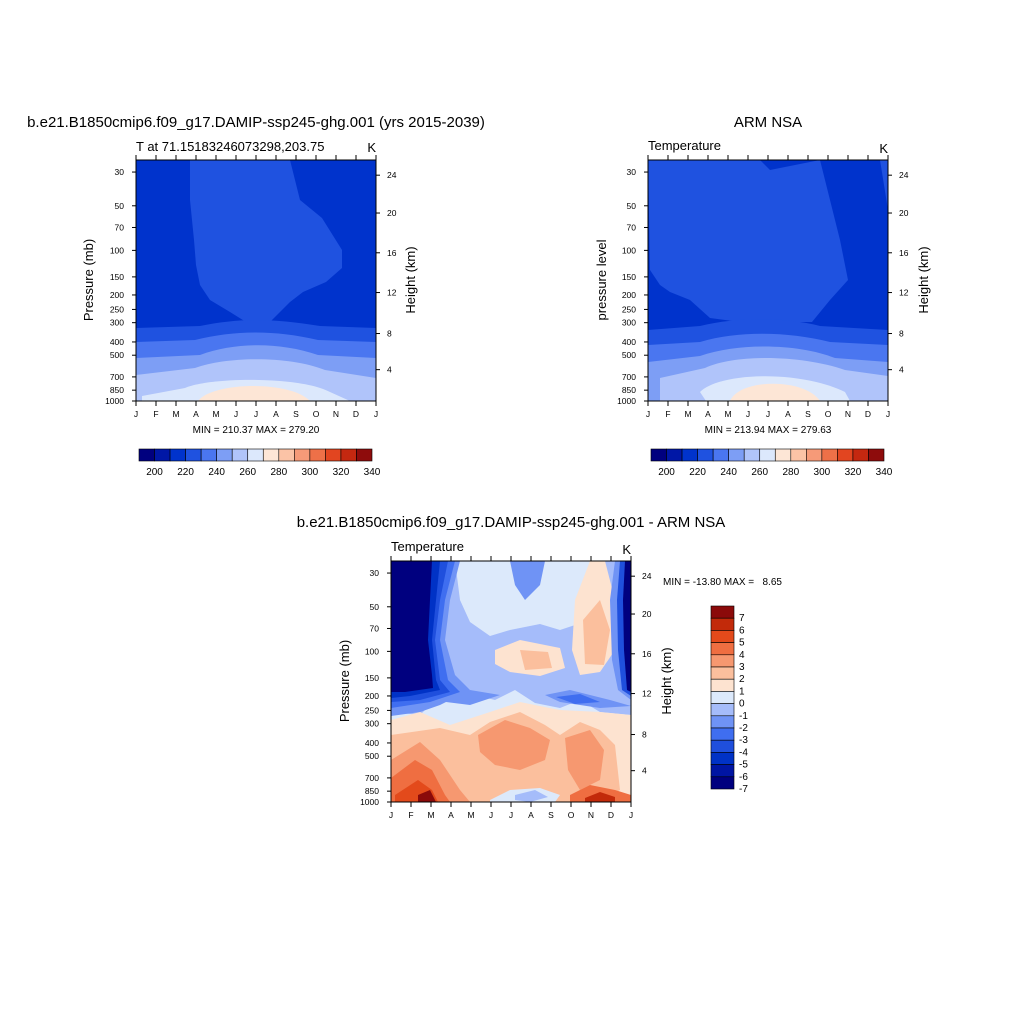  I want to click on pressure-tick-label: 300, so click(629, 323).